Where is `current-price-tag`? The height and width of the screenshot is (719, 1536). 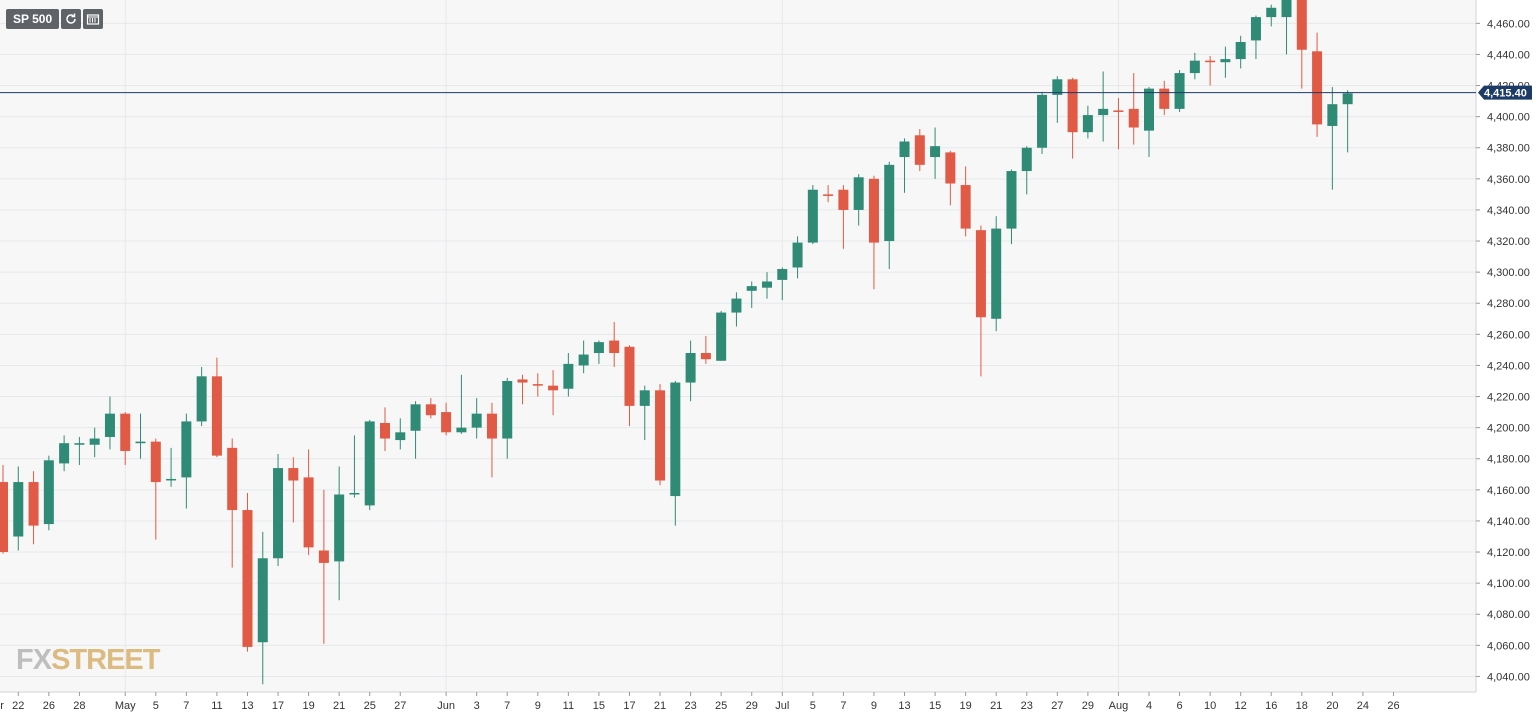 current-price-tag is located at coordinates (1505, 92).